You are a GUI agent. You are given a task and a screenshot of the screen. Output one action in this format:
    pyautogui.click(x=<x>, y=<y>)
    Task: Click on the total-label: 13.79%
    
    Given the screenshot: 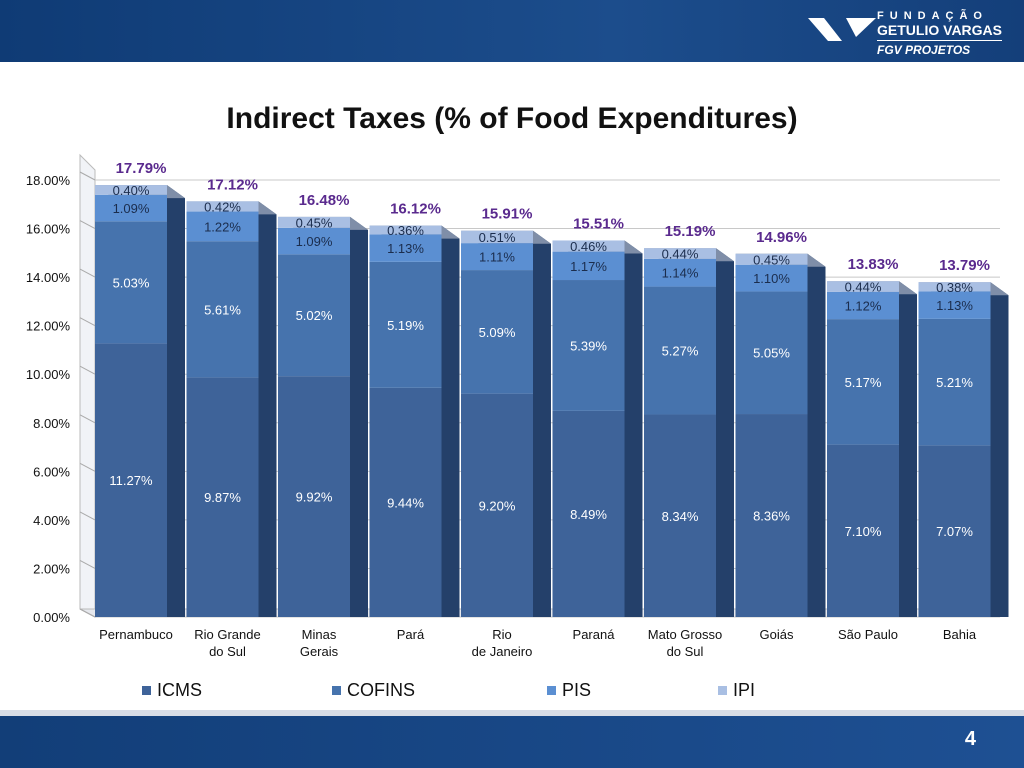 What is the action you would take?
    pyautogui.click(x=964, y=265)
    